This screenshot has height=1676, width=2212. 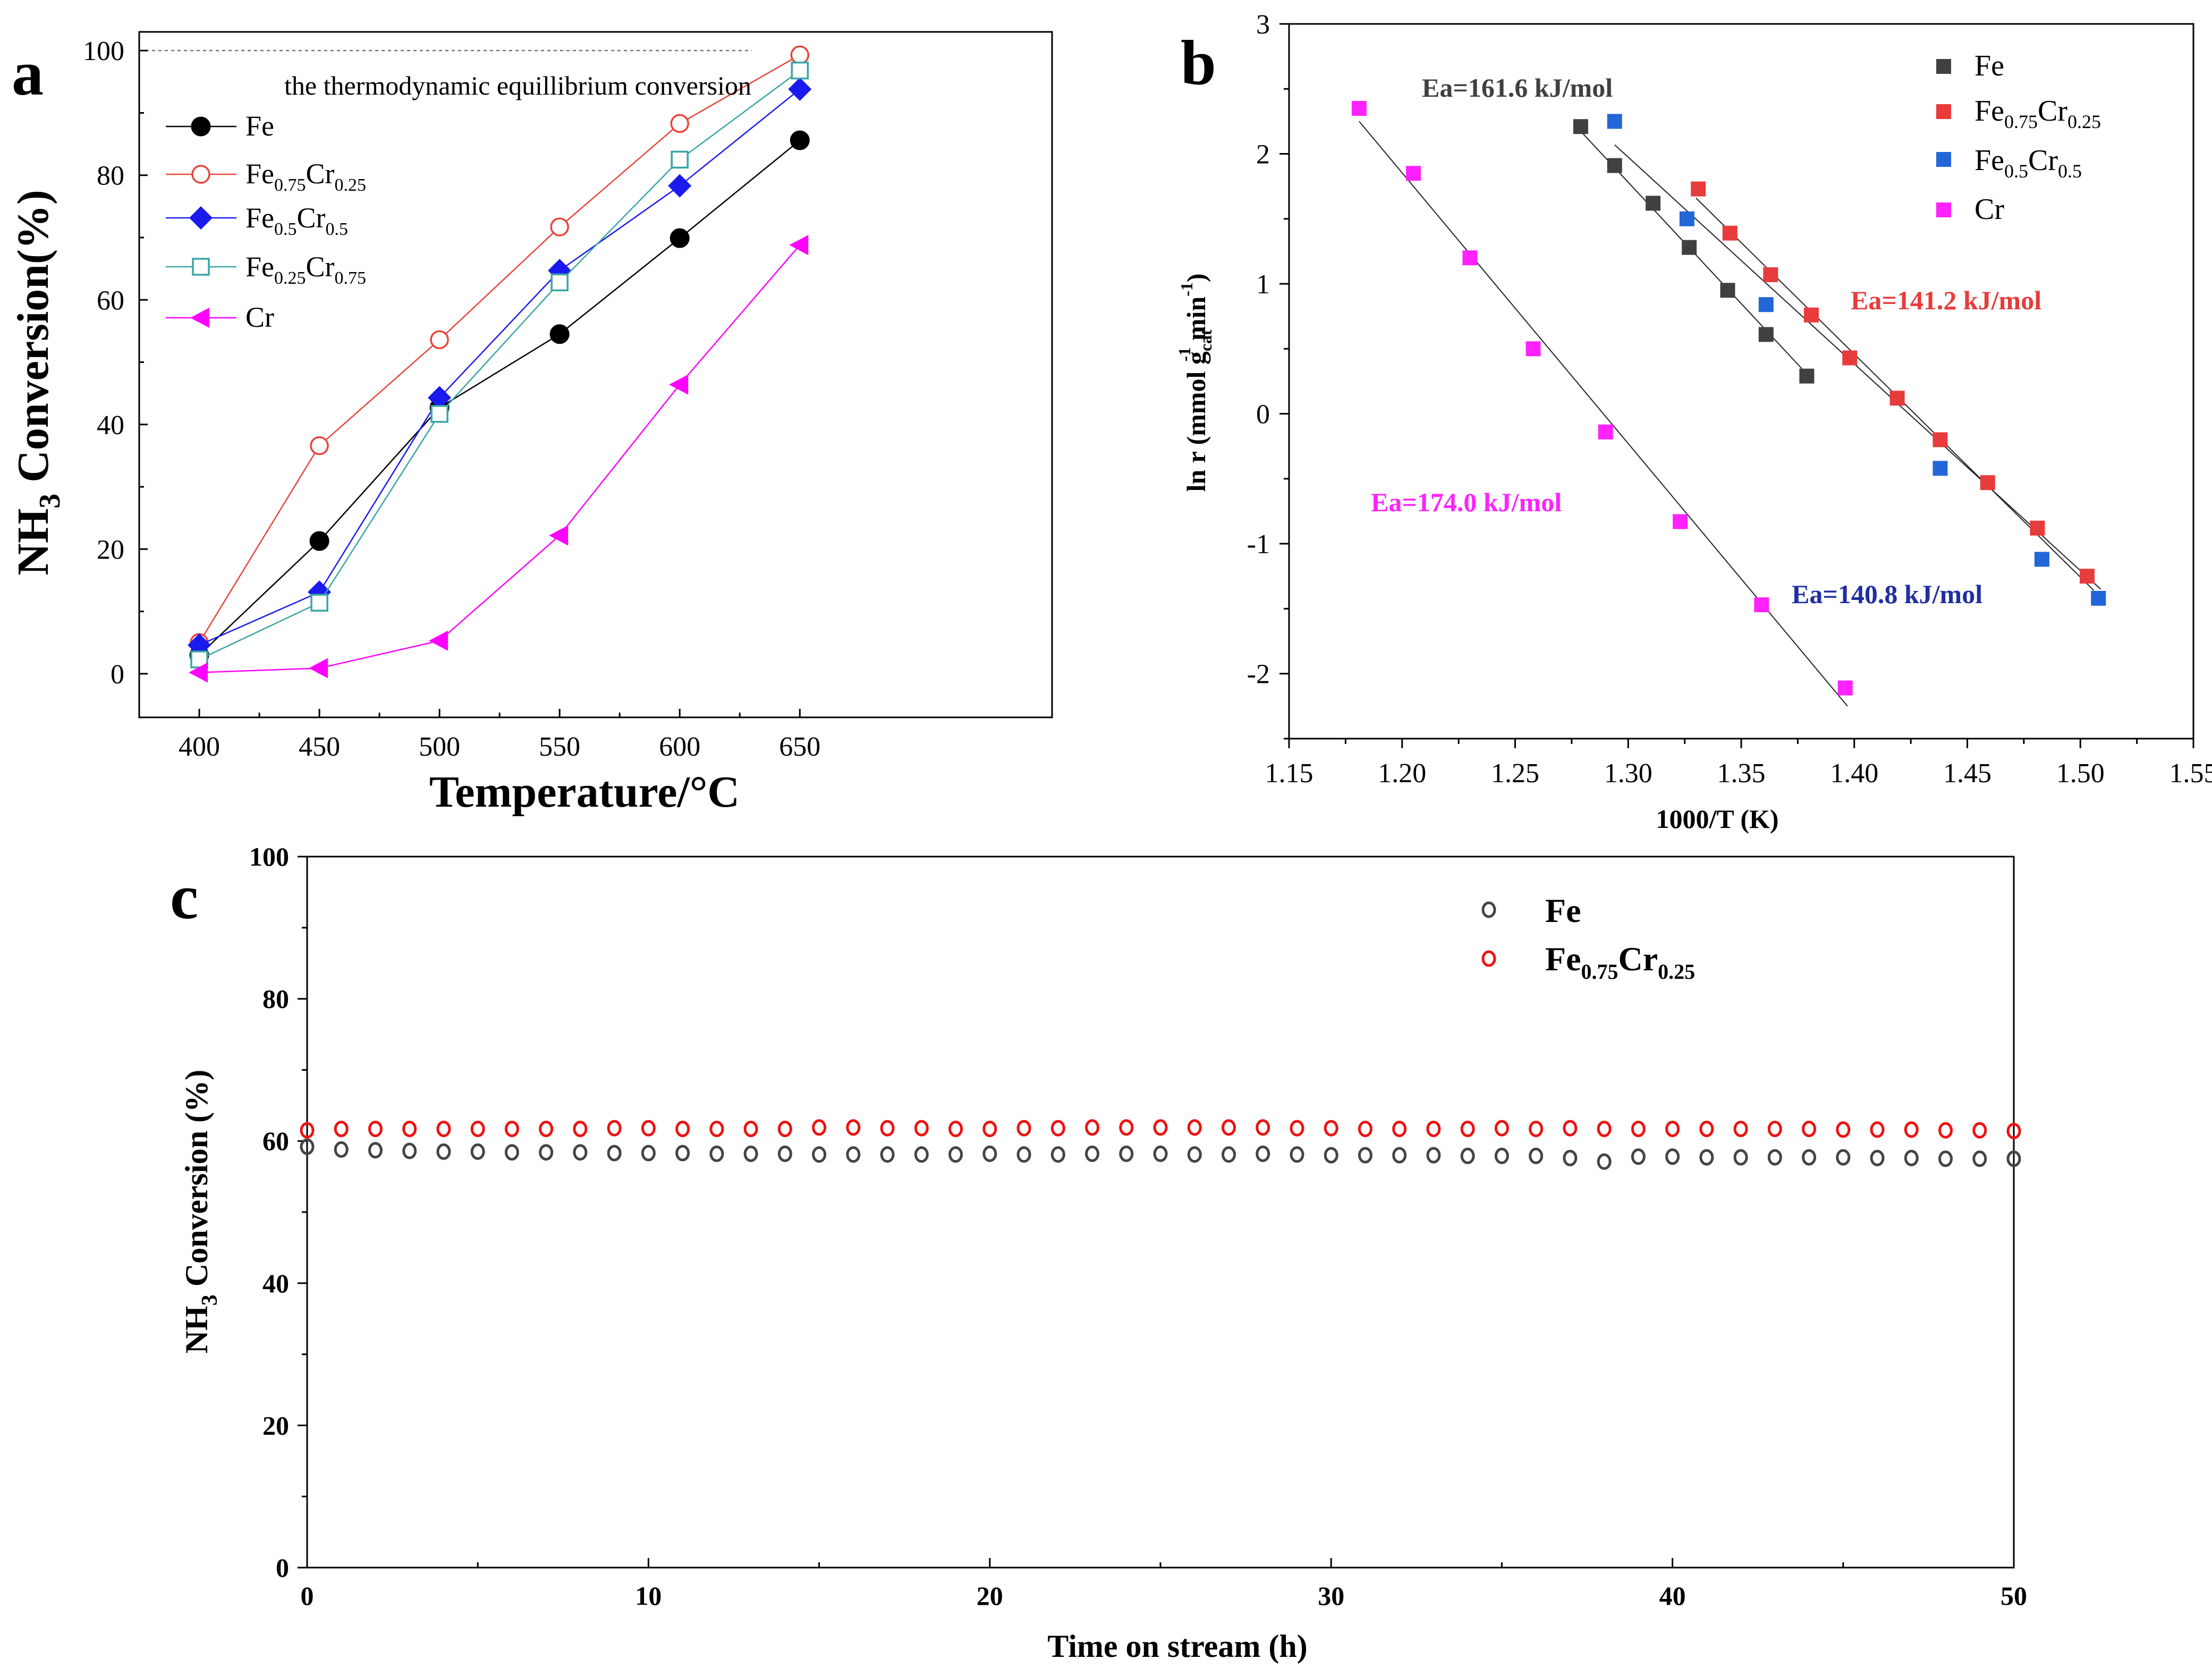 What do you see at coordinates (990, 1596) in the screenshot?
I see `panel-c-x-tick-label: 20` at bounding box center [990, 1596].